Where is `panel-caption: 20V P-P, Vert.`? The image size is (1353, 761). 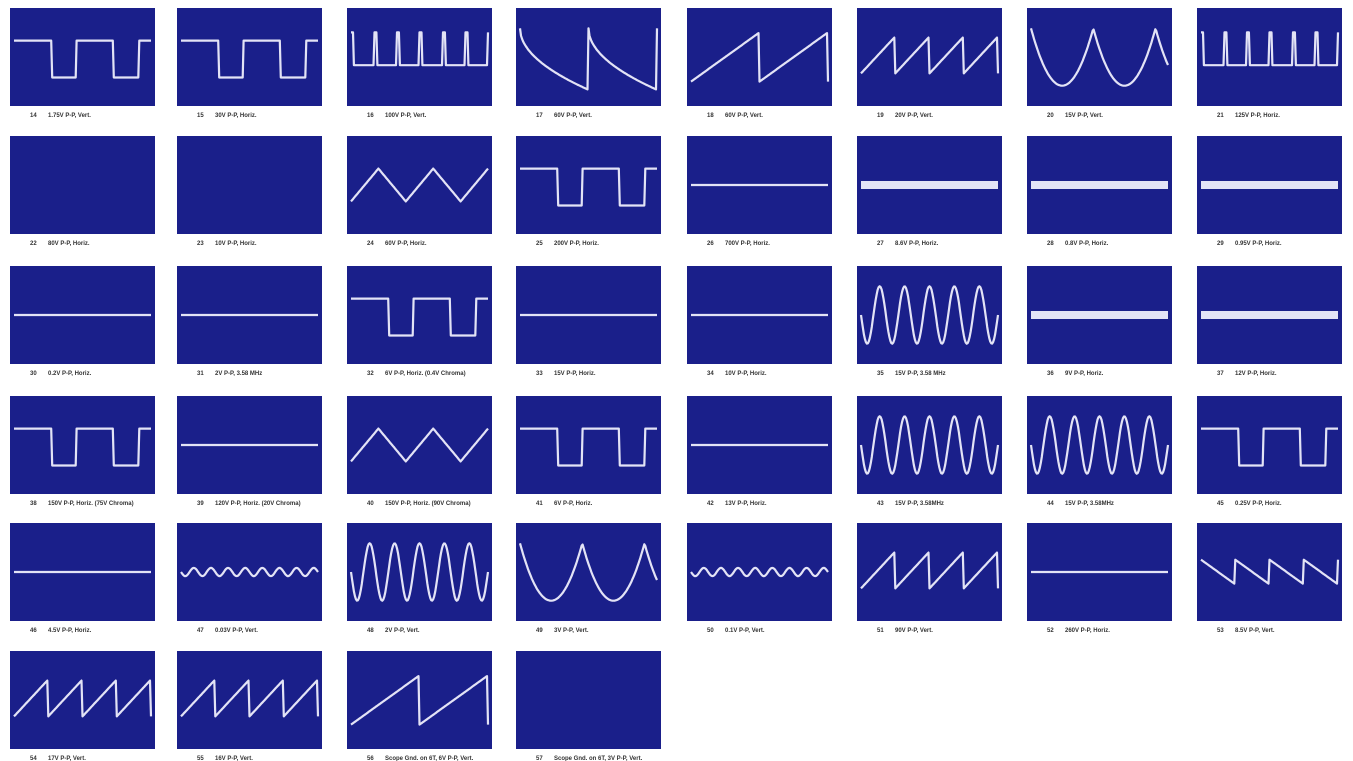
panel-caption: 20V P-P, Vert. is located at coordinates (914, 116).